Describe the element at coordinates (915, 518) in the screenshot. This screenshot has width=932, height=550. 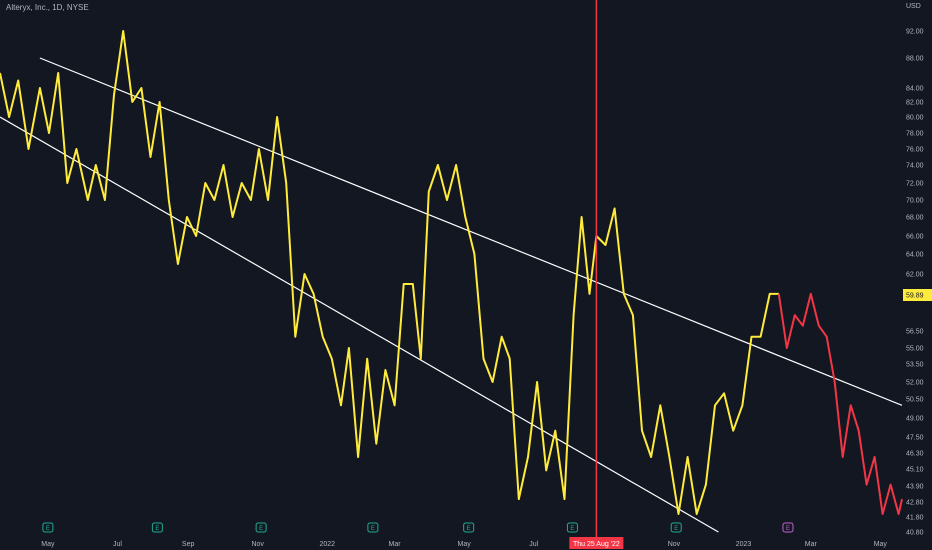
I see `y-tick-label: 41.80` at that location.